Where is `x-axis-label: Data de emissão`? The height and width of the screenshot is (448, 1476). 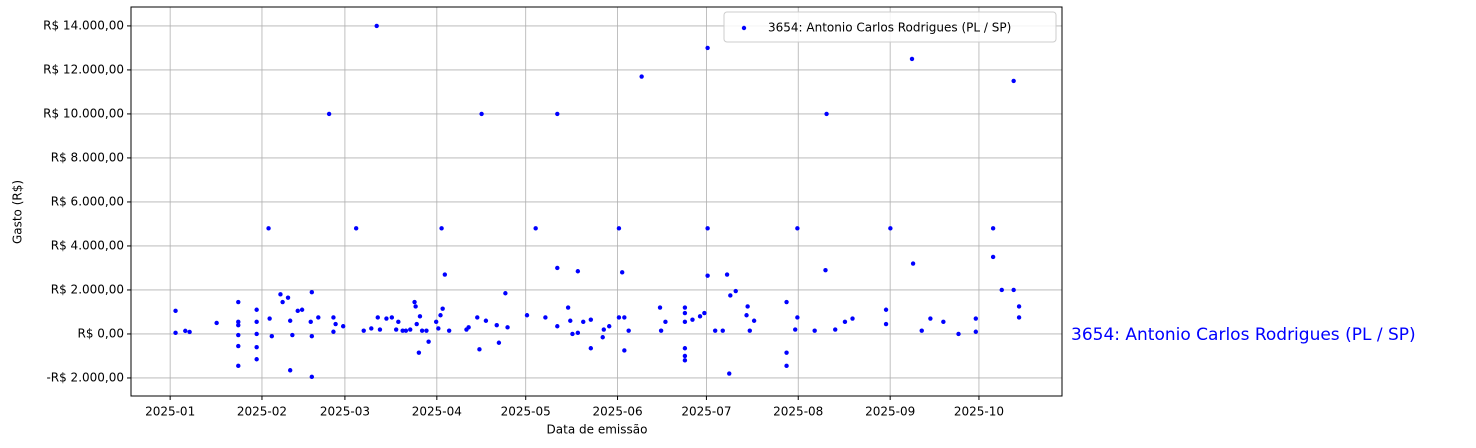 x-axis-label: Data de emissão is located at coordinates (597, 430).